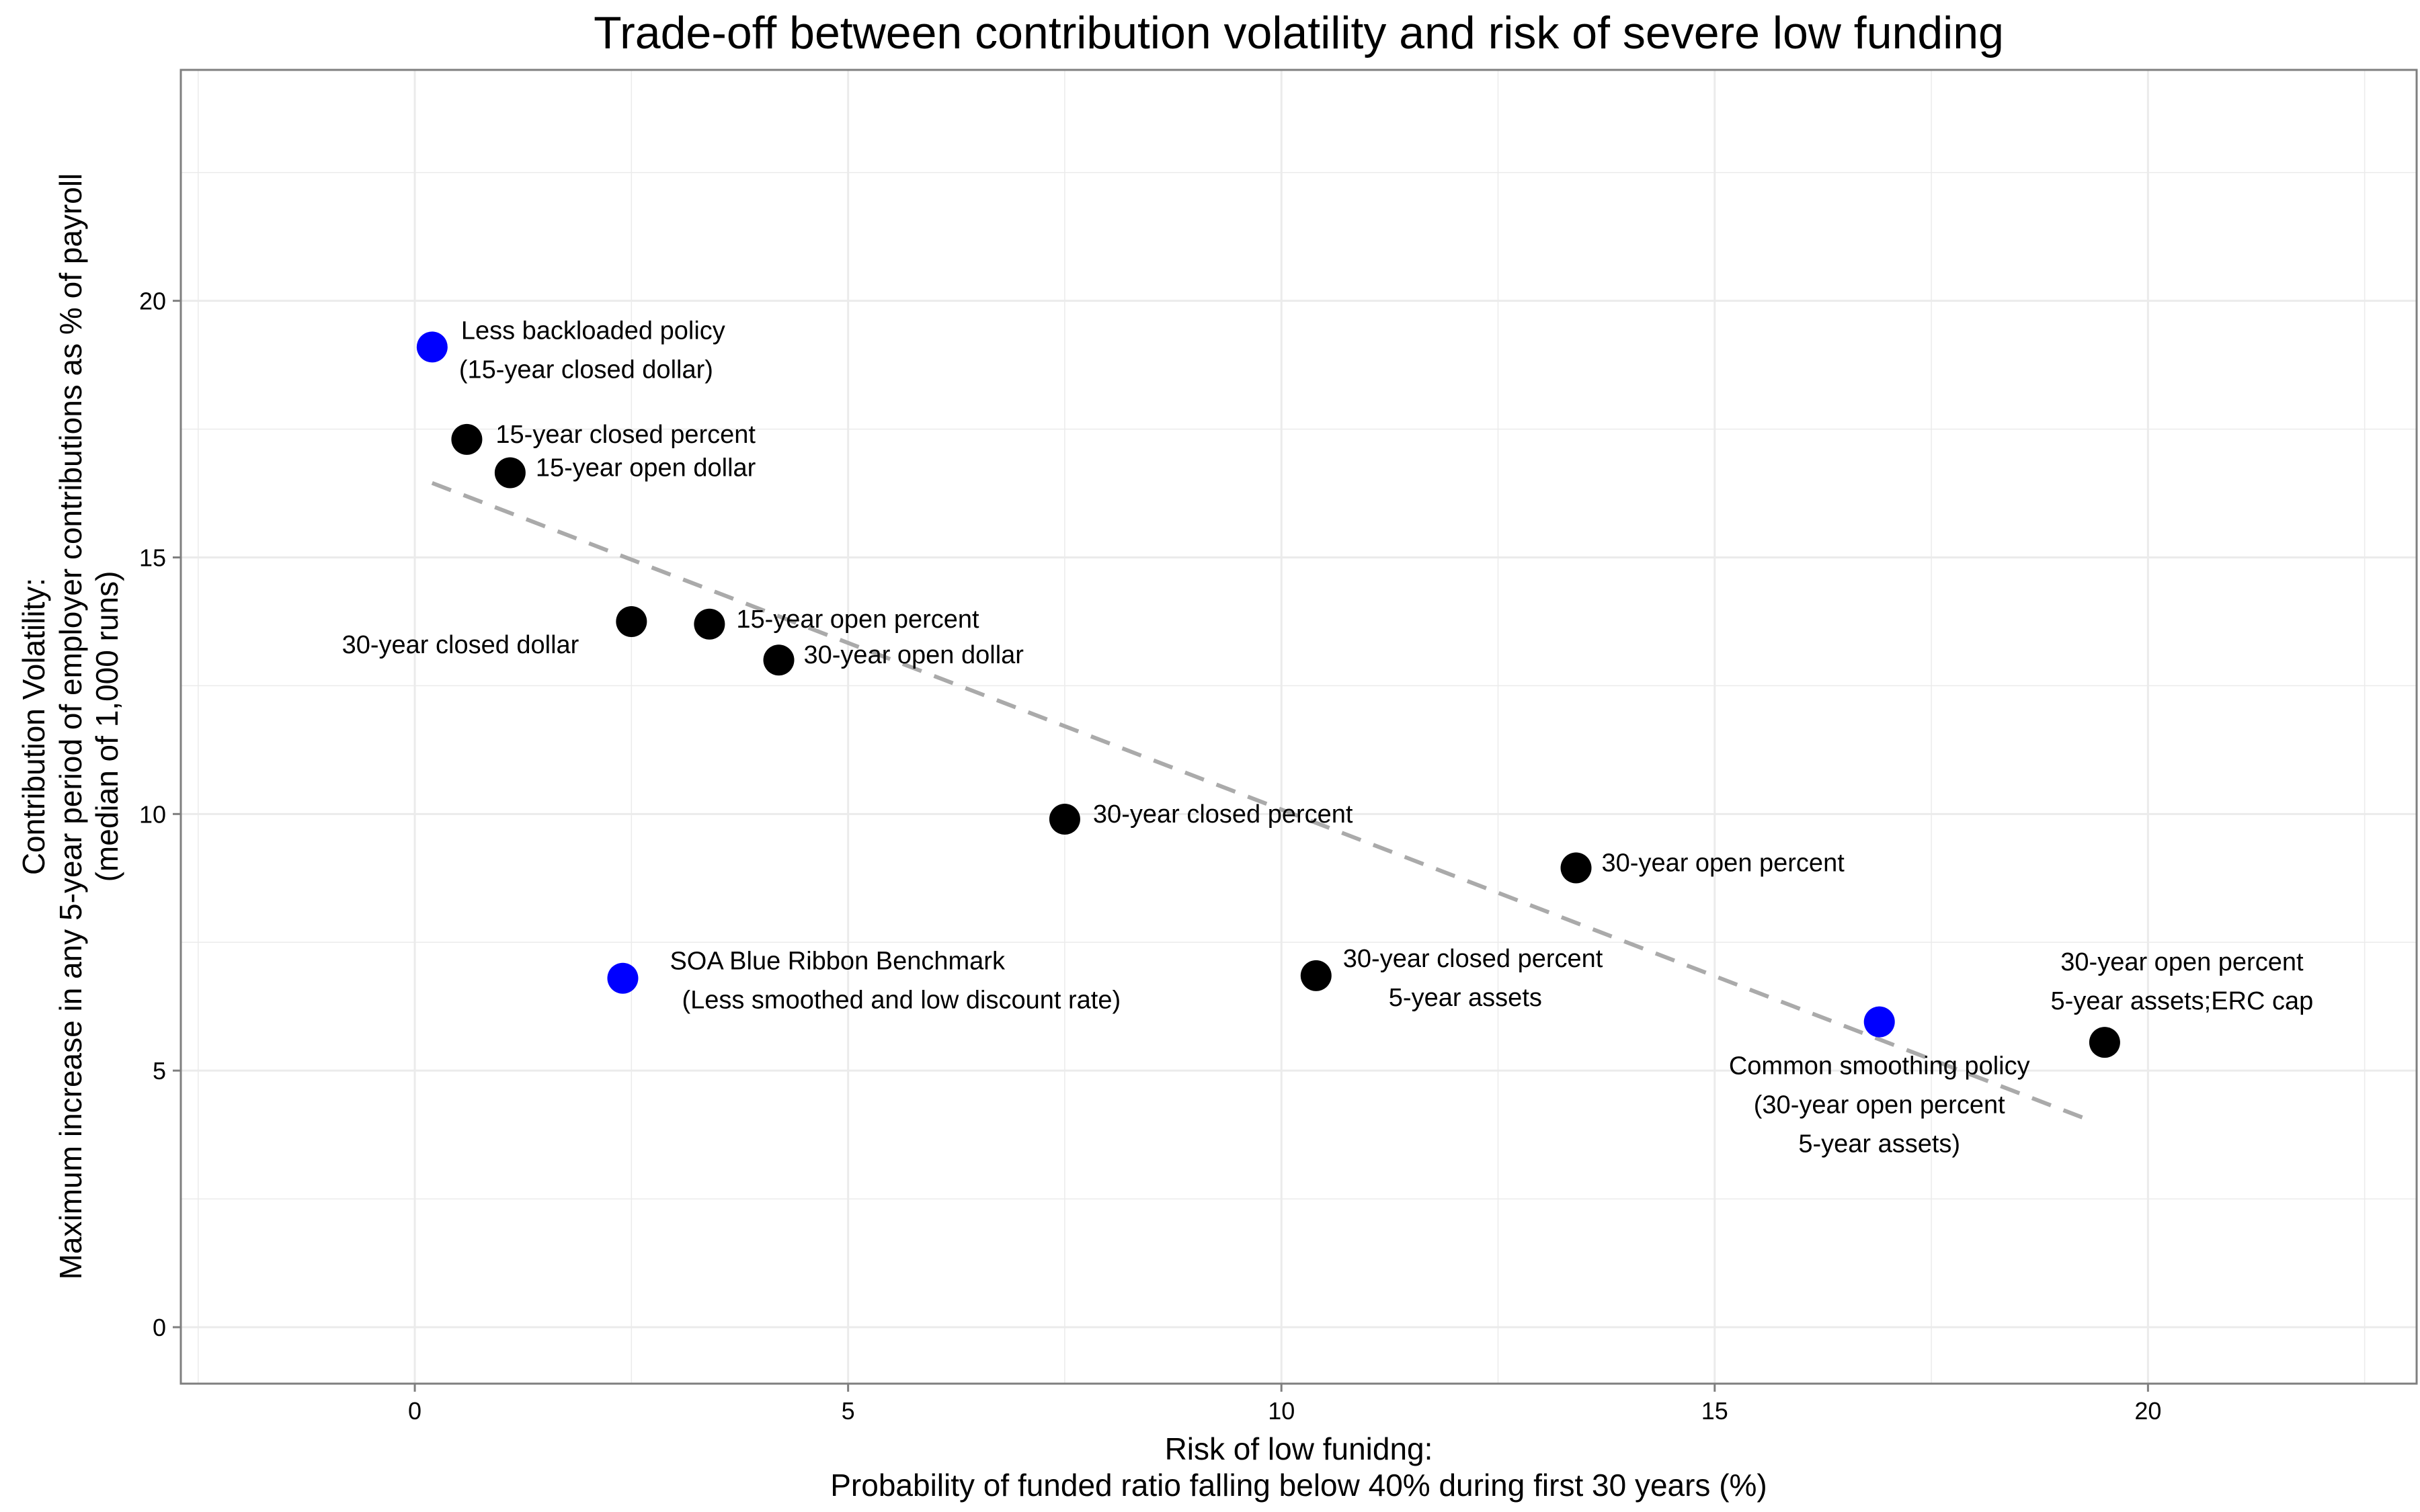 This screenshot has height=1512, width=2420. What do you see at coordinates (586, 369) in the screenshot?
I see `point-label-line: (15-year closed dollar)` at bounding box center [586, 369].